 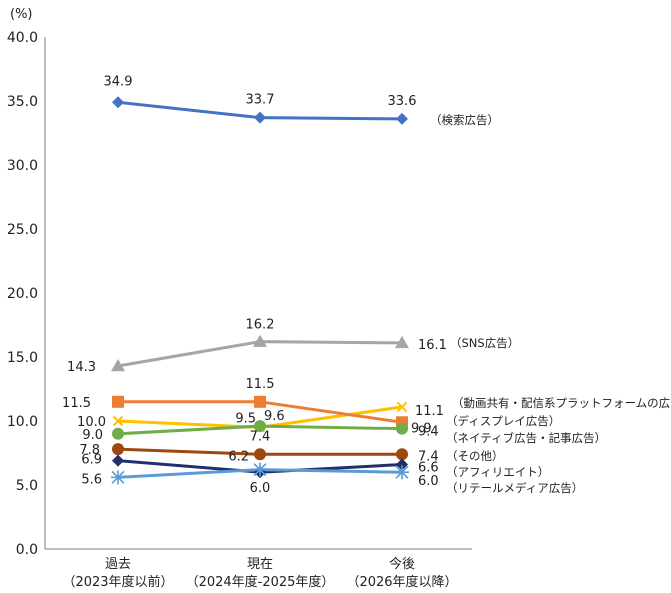 I want to click on x-category-sublabel: （2026年度以降）, so click(x=401, y=582).